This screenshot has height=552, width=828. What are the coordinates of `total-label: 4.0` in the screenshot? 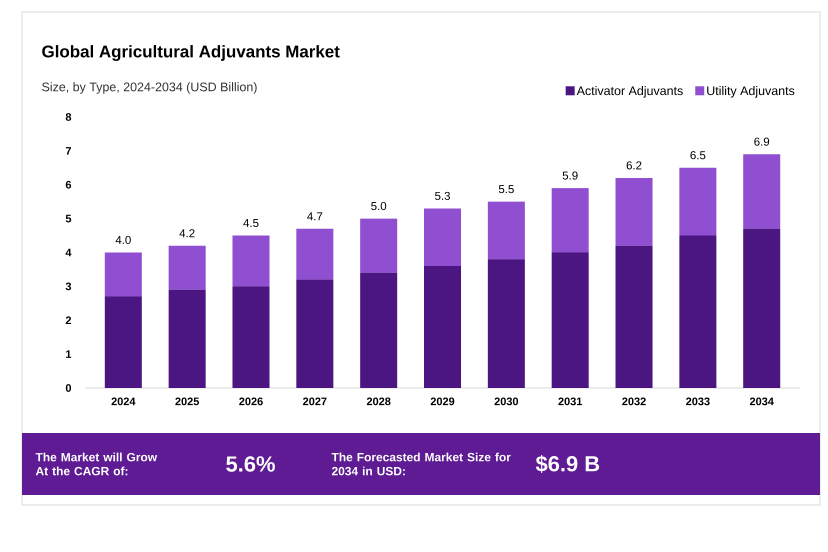 It's located at (123, 240).